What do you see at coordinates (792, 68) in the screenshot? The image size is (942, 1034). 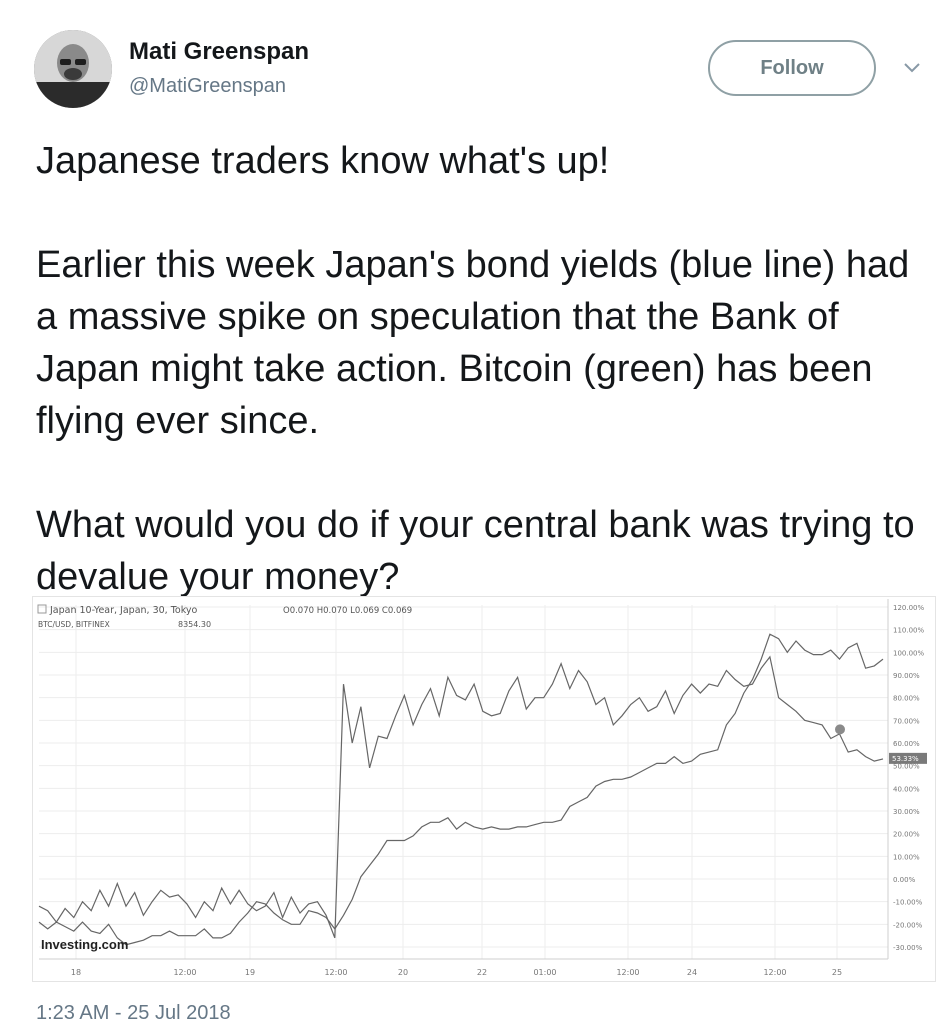 I see `follow-button: Follow` at bounding box center [792, 68].